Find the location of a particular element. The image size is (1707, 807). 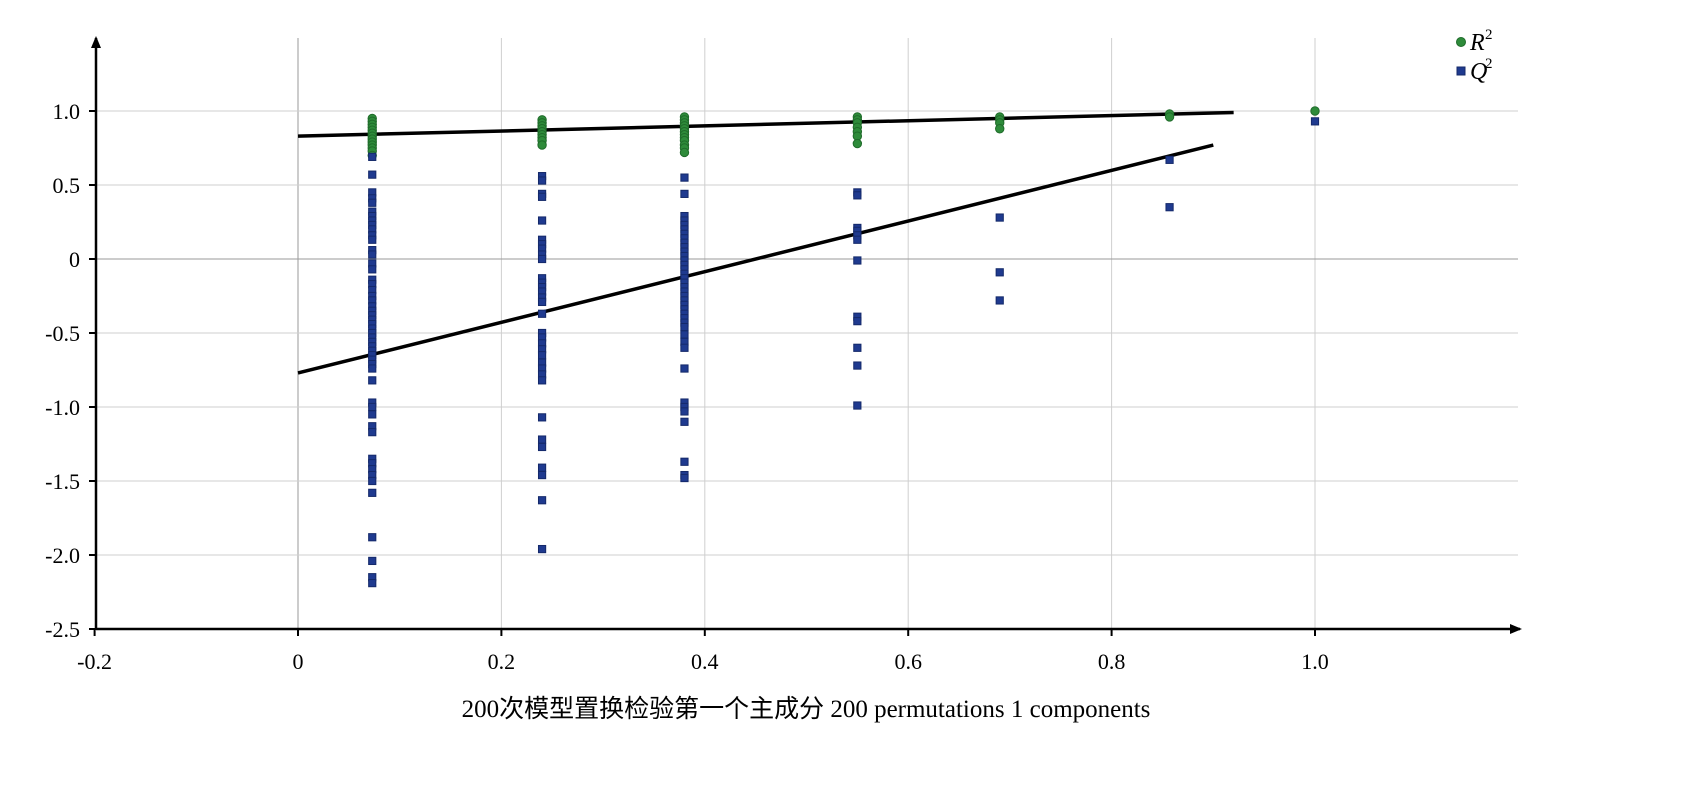

x-tick-label: 0.8 is located at coordinates (1112, 661).